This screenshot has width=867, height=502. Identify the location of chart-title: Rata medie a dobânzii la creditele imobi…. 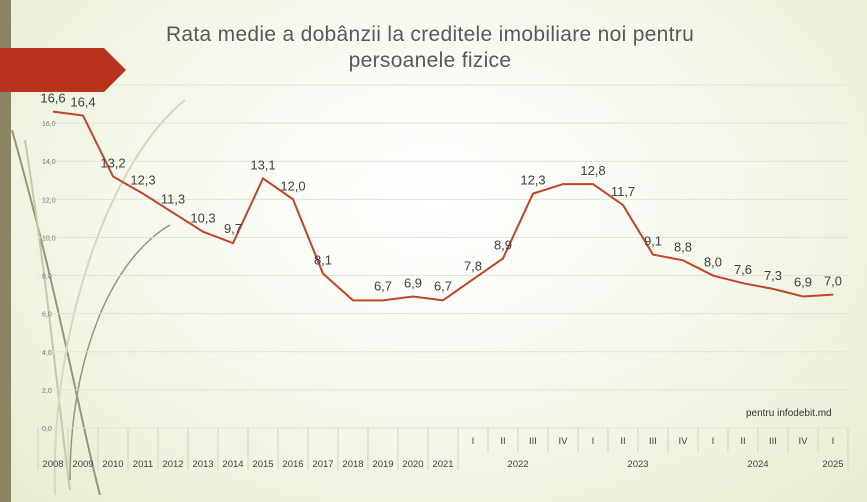
(430, 48).